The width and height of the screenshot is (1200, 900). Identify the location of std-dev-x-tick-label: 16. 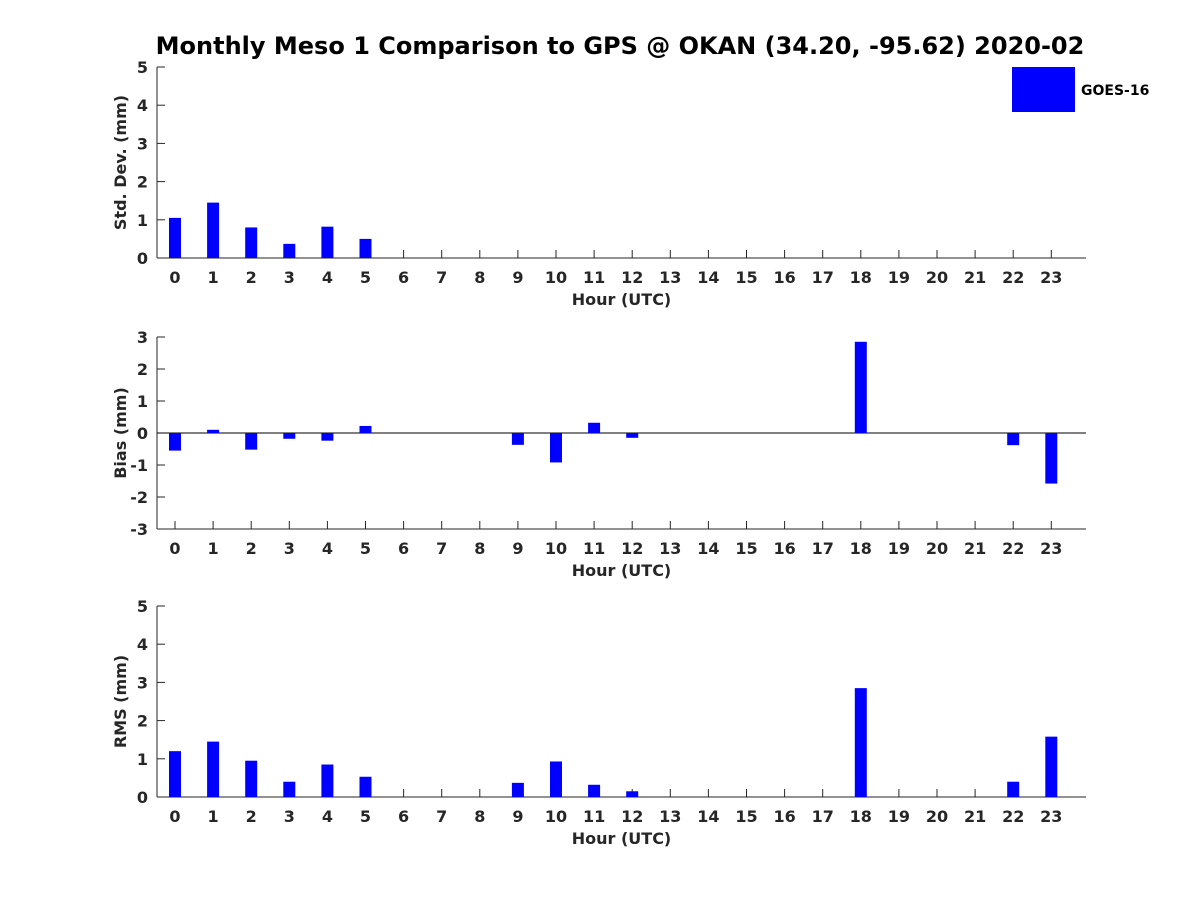
(784, 277).